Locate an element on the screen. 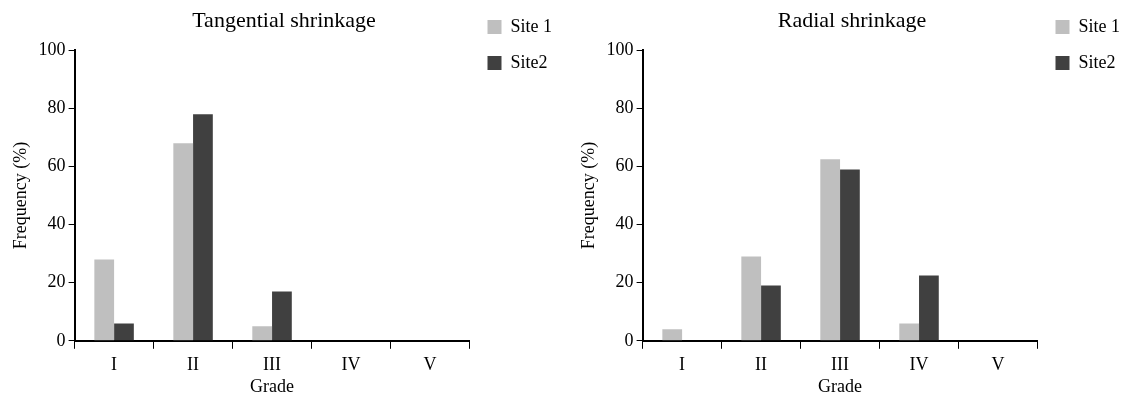 The image size is (1137, 406). chart-title: Radial shrinkage is located at coordinates (852, 19).